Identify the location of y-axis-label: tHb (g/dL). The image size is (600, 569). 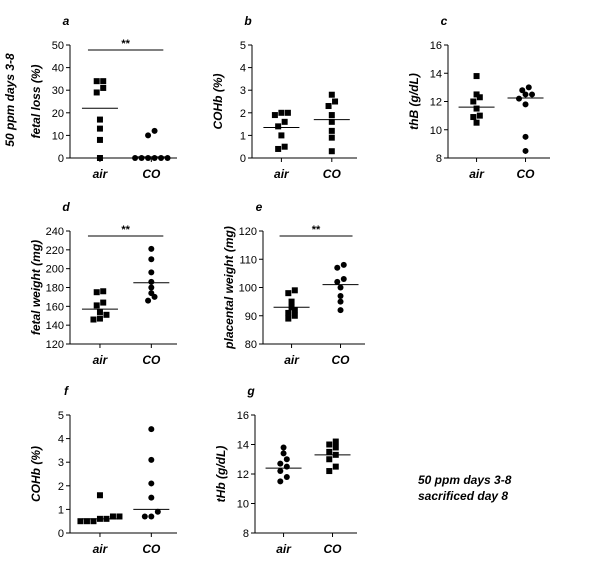
(221, 474).